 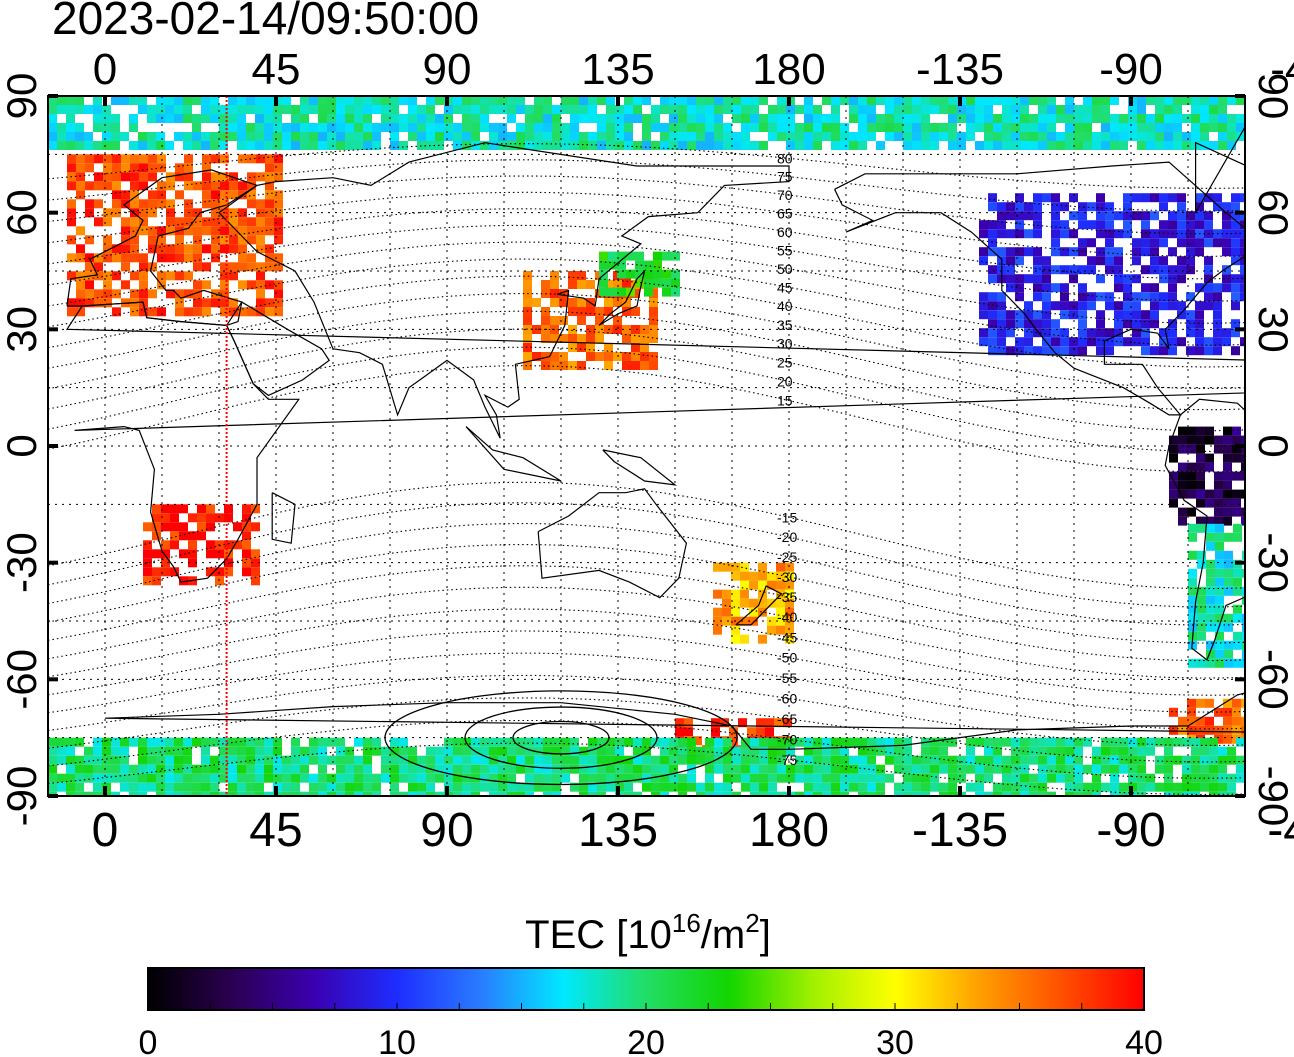 What do you see at coordinates (1144, 1040) in the screenshot?
I see `colorbar-tick-label: 40` at bounding box center [1144, 1040].